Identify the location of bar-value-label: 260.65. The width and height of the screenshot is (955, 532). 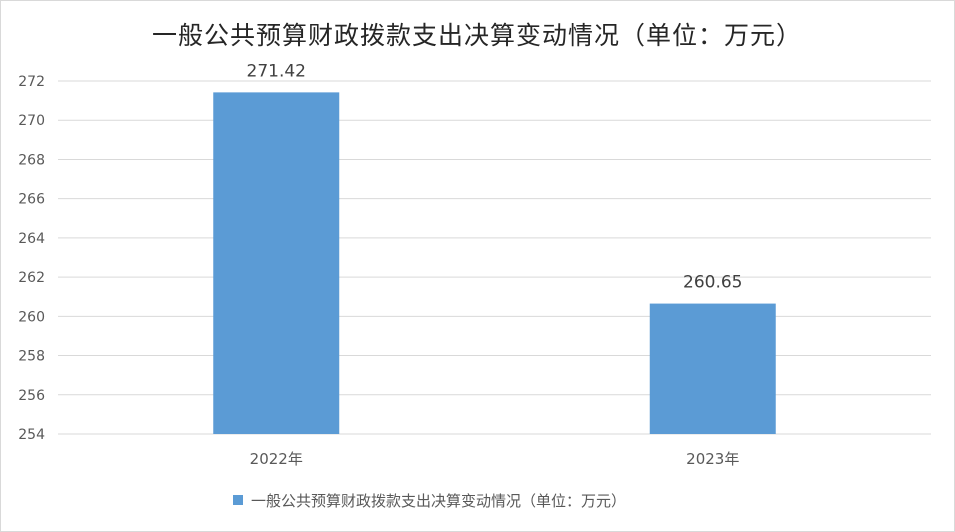
(712, 283).